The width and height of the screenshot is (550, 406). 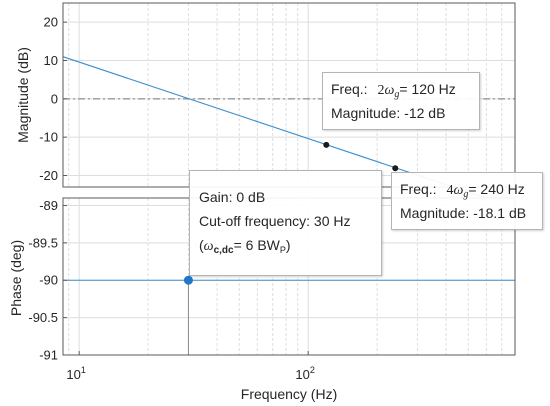 I want to click on phase-data-point, so click(x=188, y=280).